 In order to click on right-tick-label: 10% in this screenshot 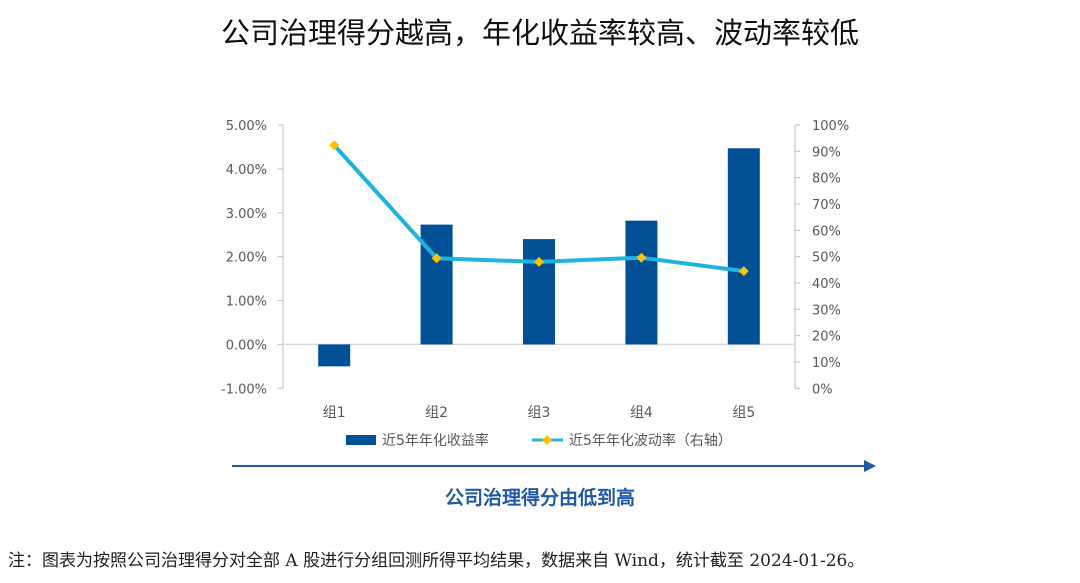, I will do `click(826, 363)`.